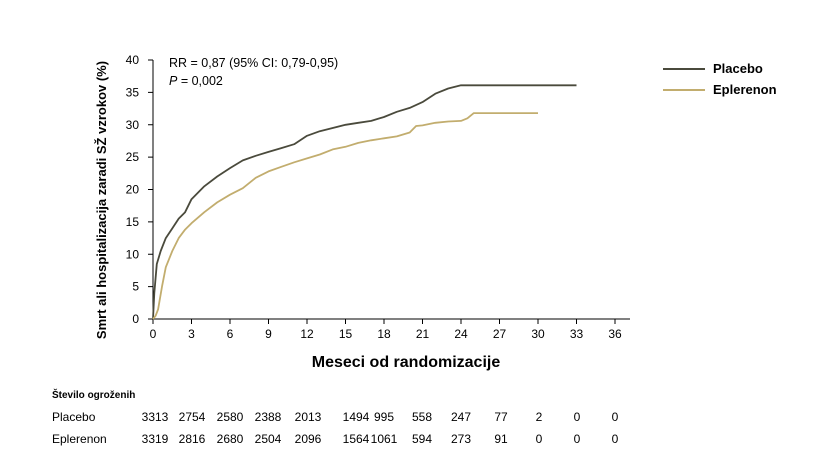  What do you see at coordinates (79, 439) in the screenshot?
I see `risk-row-label-eplerenon: Eplerenon` at bounding box center [79, 439].